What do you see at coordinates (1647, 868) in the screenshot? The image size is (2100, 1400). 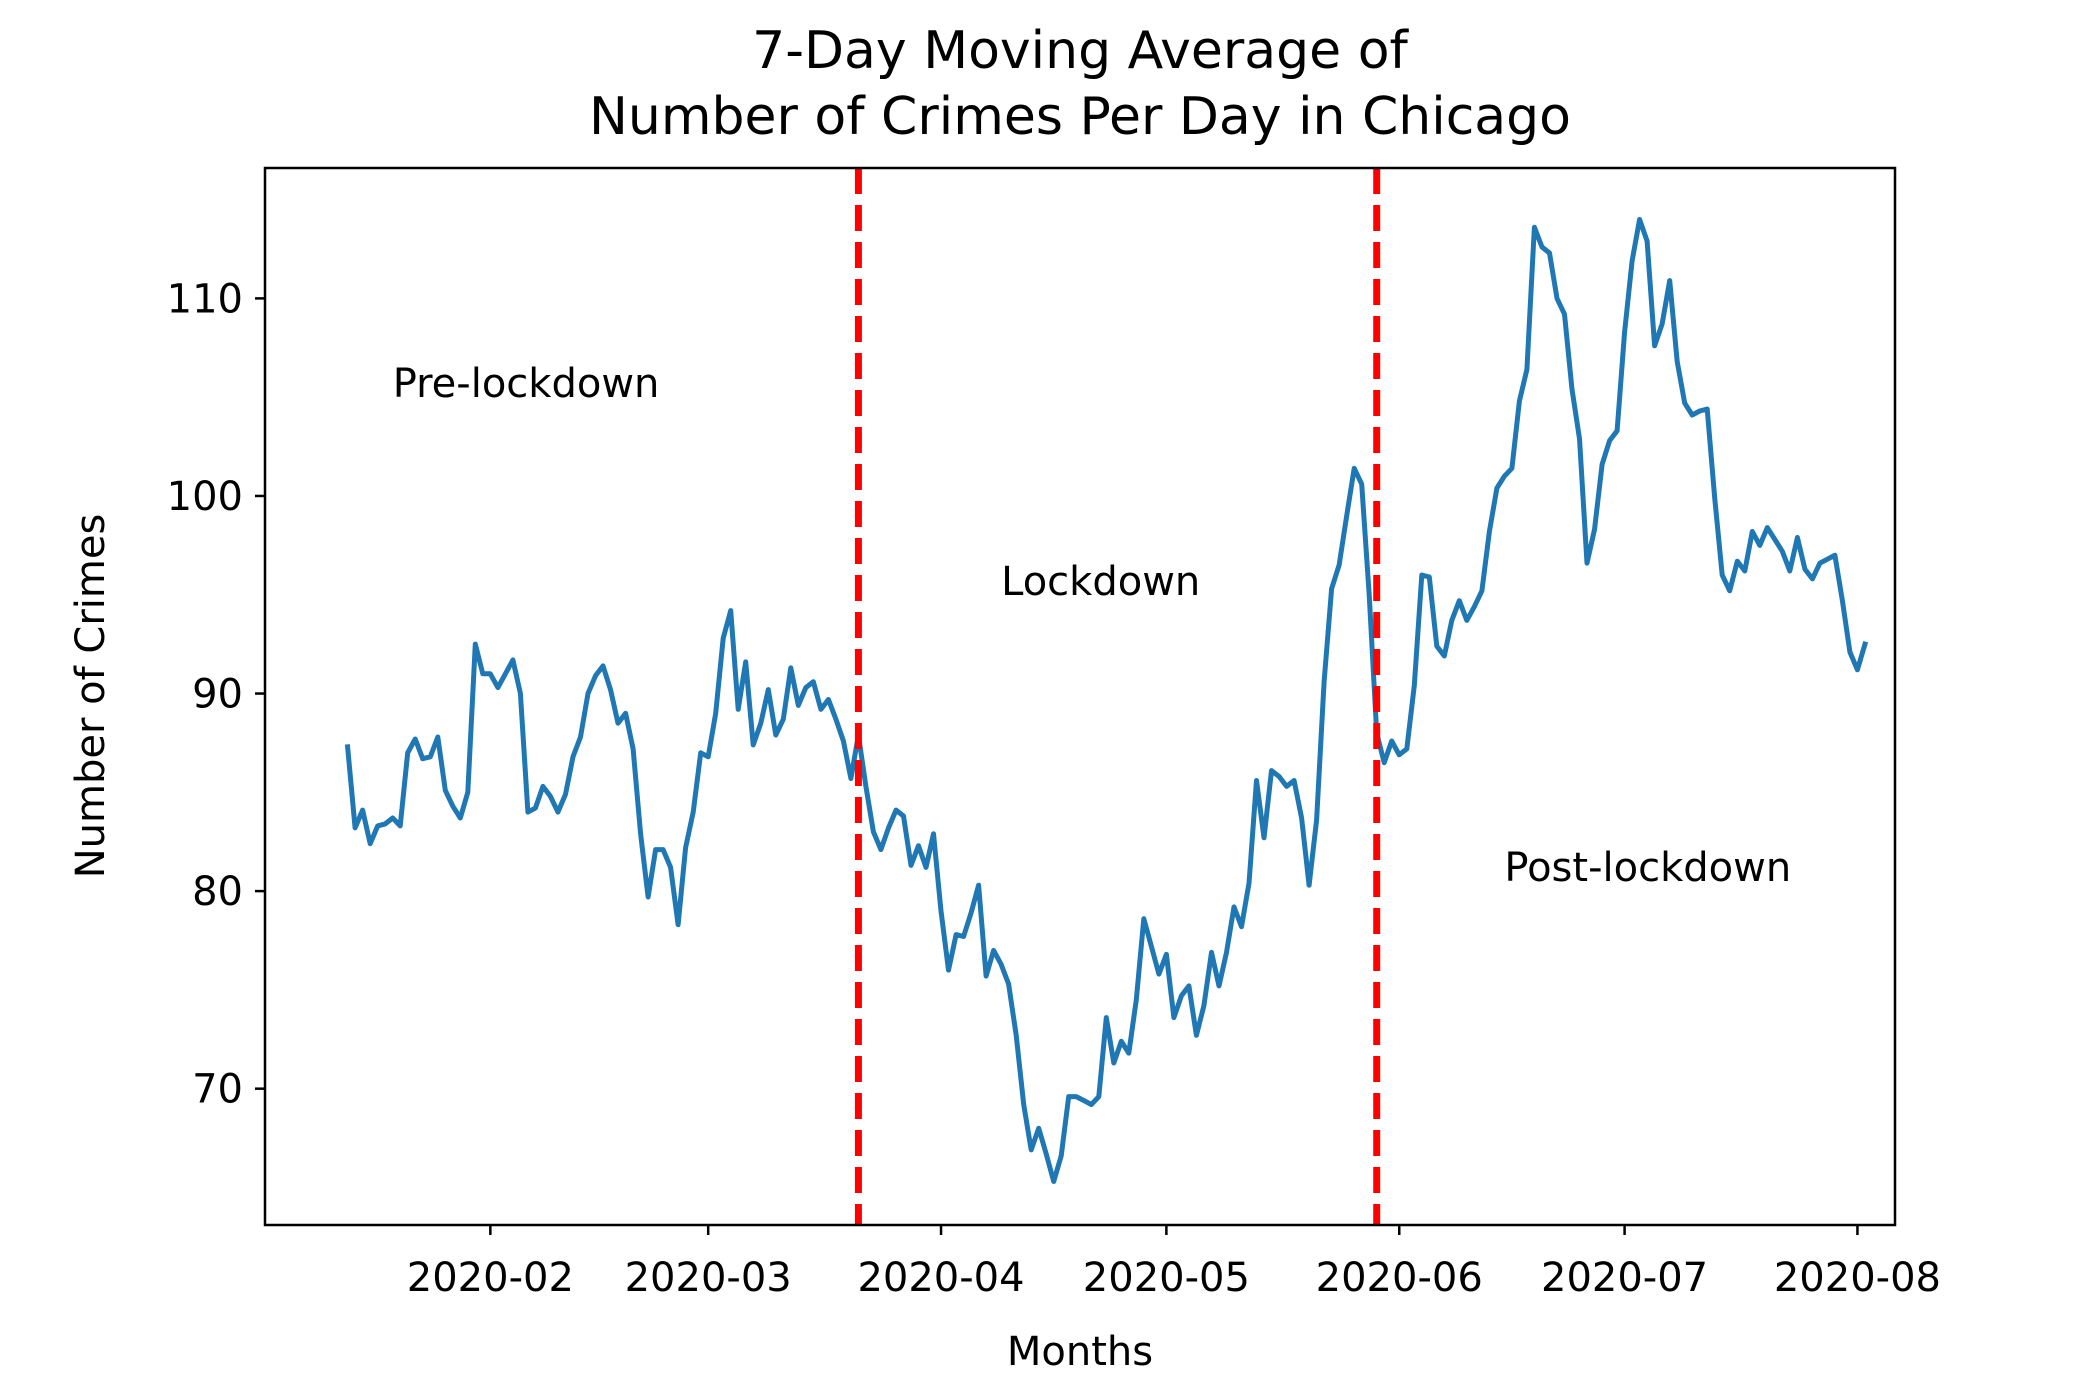 I see `region-label: Post-lockdown` at bounding box center [1647, 868].